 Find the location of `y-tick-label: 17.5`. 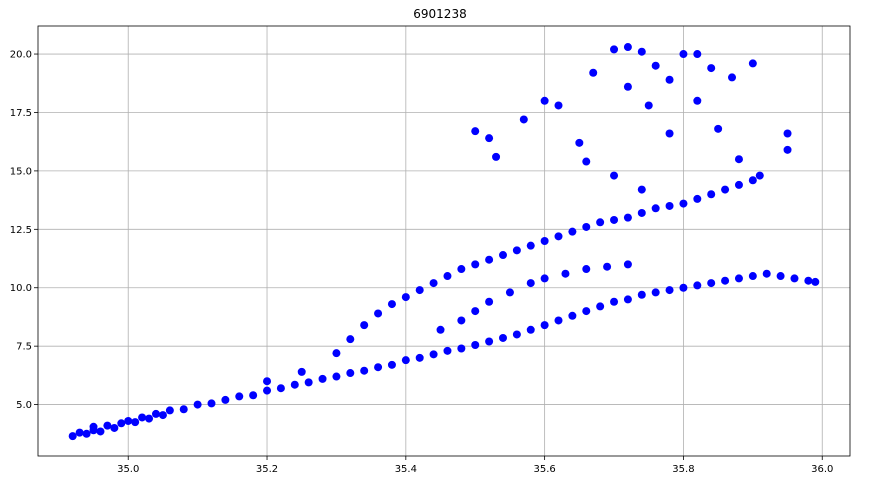

y-tick-label: 17.5 is located at coordinates (21, 113).